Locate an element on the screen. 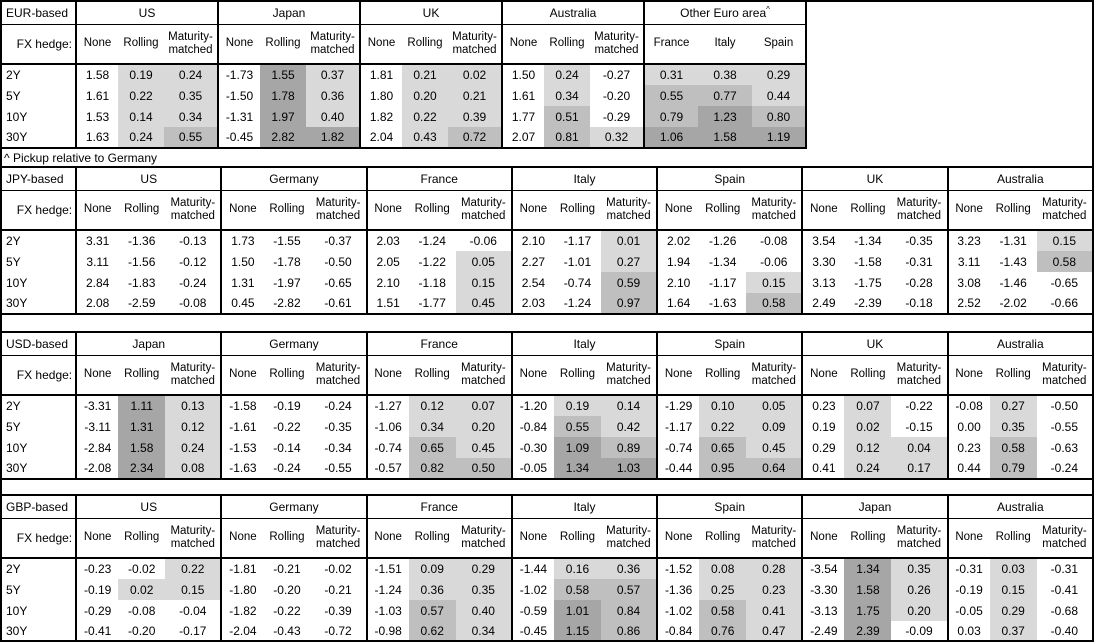 The image size is (1094, 642). value-cell: -0.44 is located at coordinates (678, 468).